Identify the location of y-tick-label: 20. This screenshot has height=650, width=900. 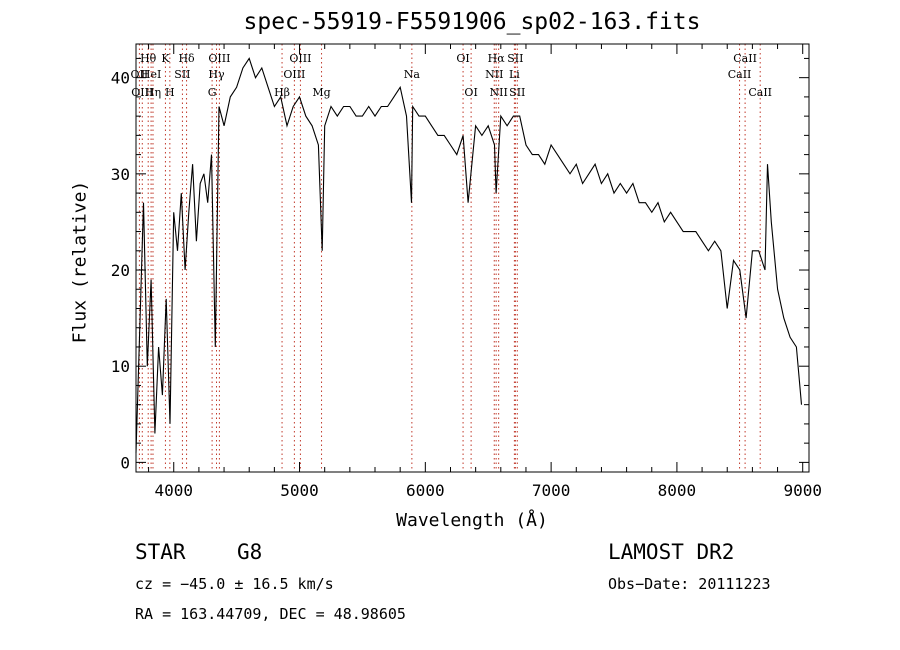
(120, 270).